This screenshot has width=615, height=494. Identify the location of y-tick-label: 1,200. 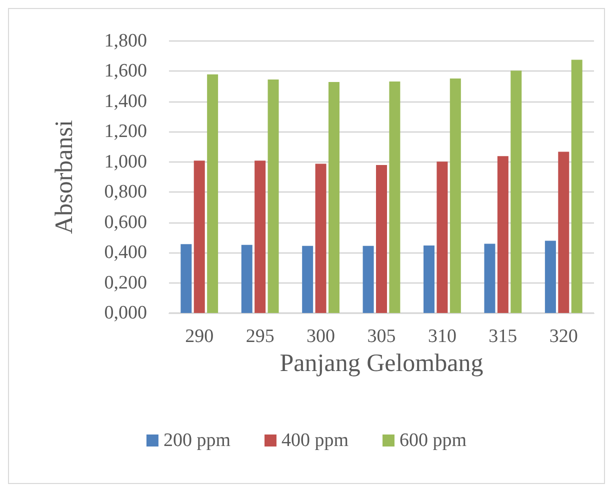
(125, 131).